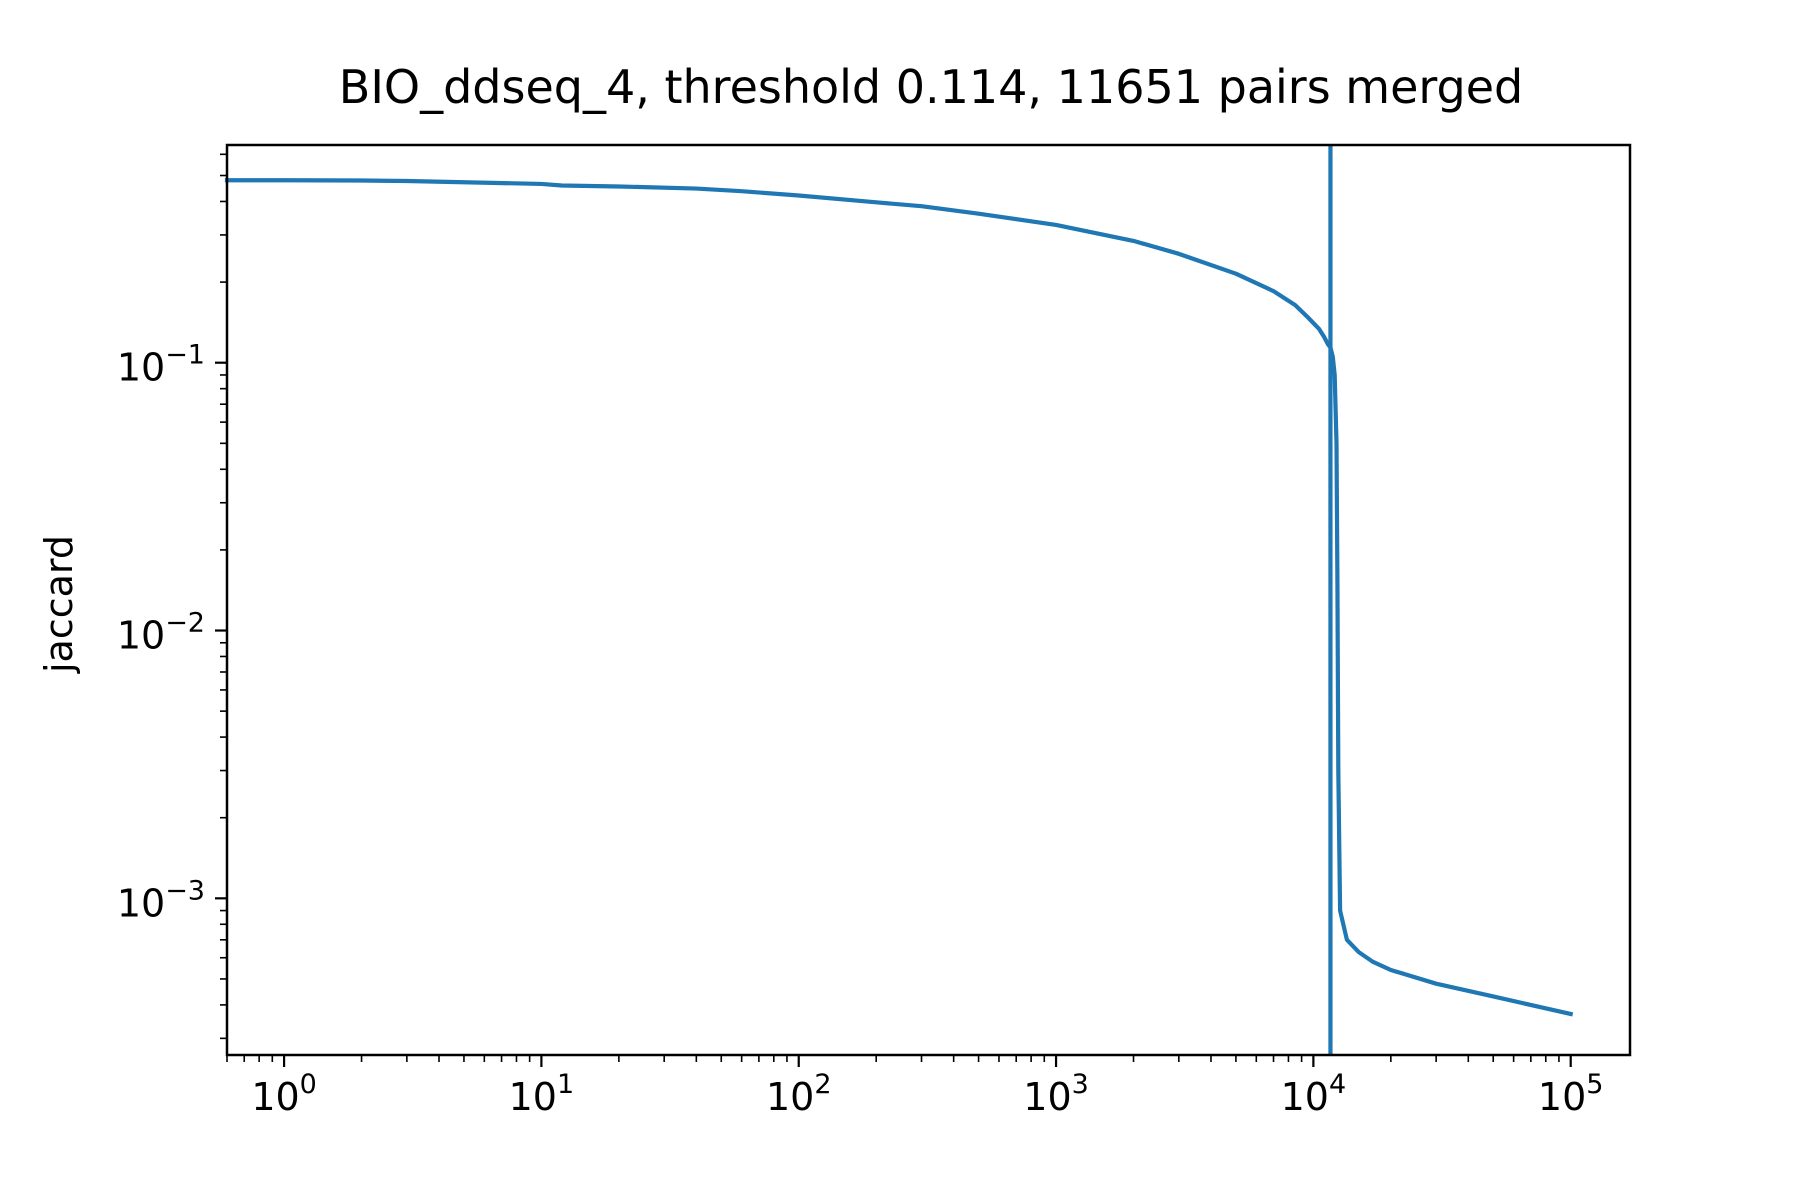 Image resolution: width=1800 pixels, height=1200 pixels. What do you see at coordinates (1594, 1084) in the screenshot?
I see `x-tick-label-exponent: 5` at bounding box center [1594, 1084].